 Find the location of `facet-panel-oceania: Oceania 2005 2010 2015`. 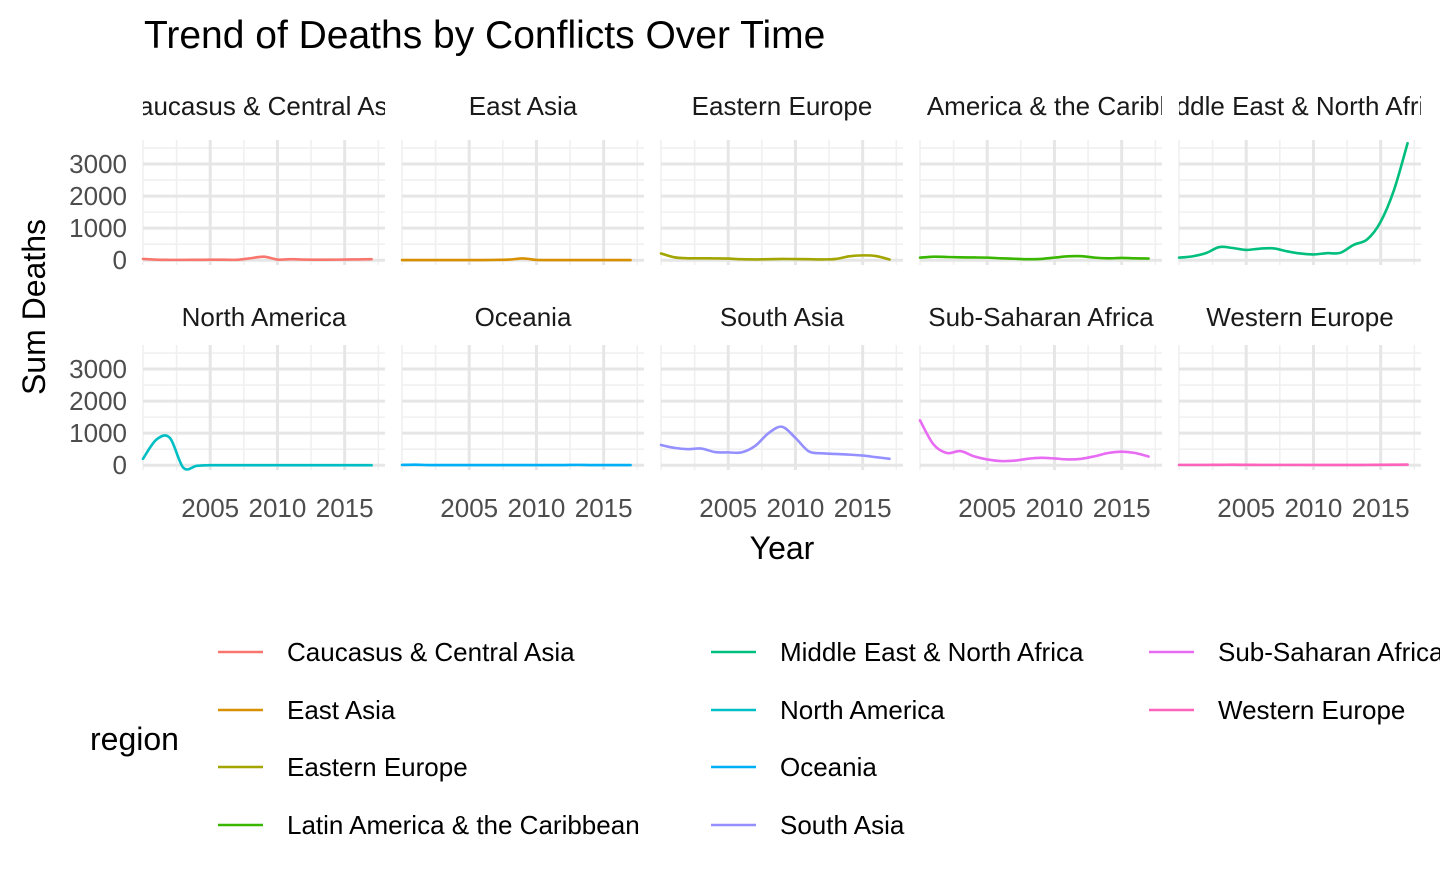

facet-panel-oceania: Oceania 2005 2010 2015 is located at coordinates (523, 412).